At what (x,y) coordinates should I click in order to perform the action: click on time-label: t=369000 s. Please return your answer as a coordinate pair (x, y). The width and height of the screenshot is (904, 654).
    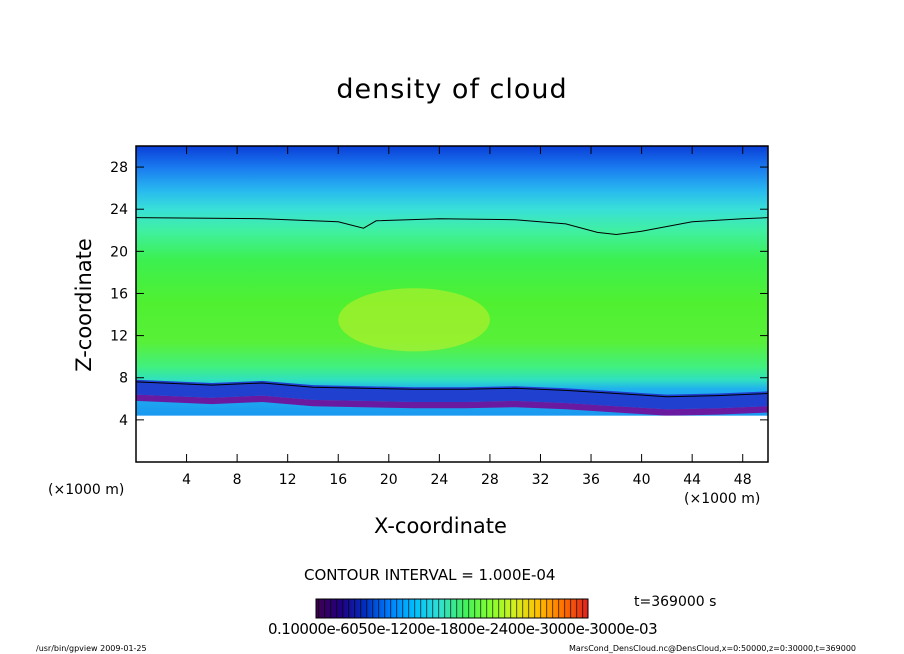
    Looking at the image, I should click on (675, 602).